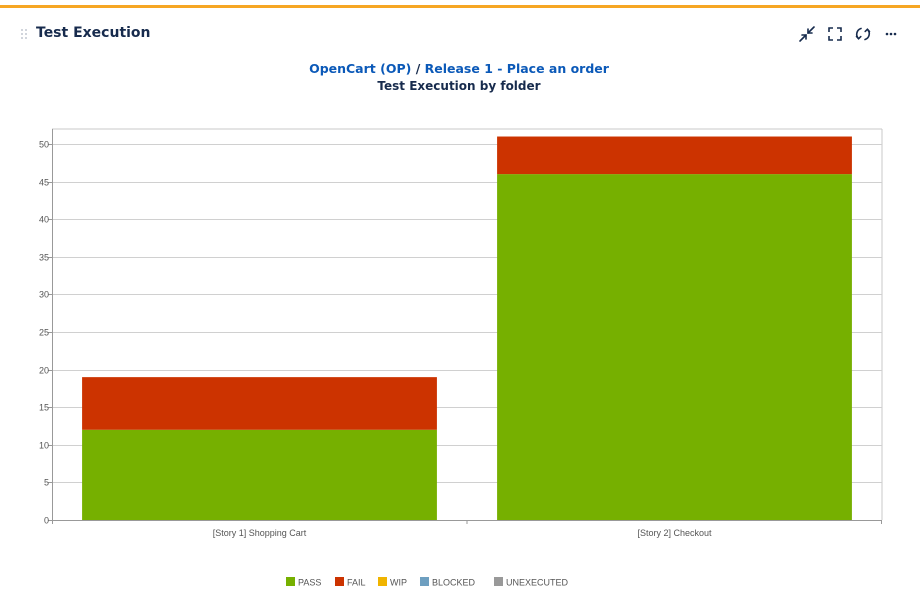 This screenshot has width=923, height=616. What do you see at coordinates (835, 34) in the screenshot?
I see `fullscreen-icon` at bounding box center [835, 34].